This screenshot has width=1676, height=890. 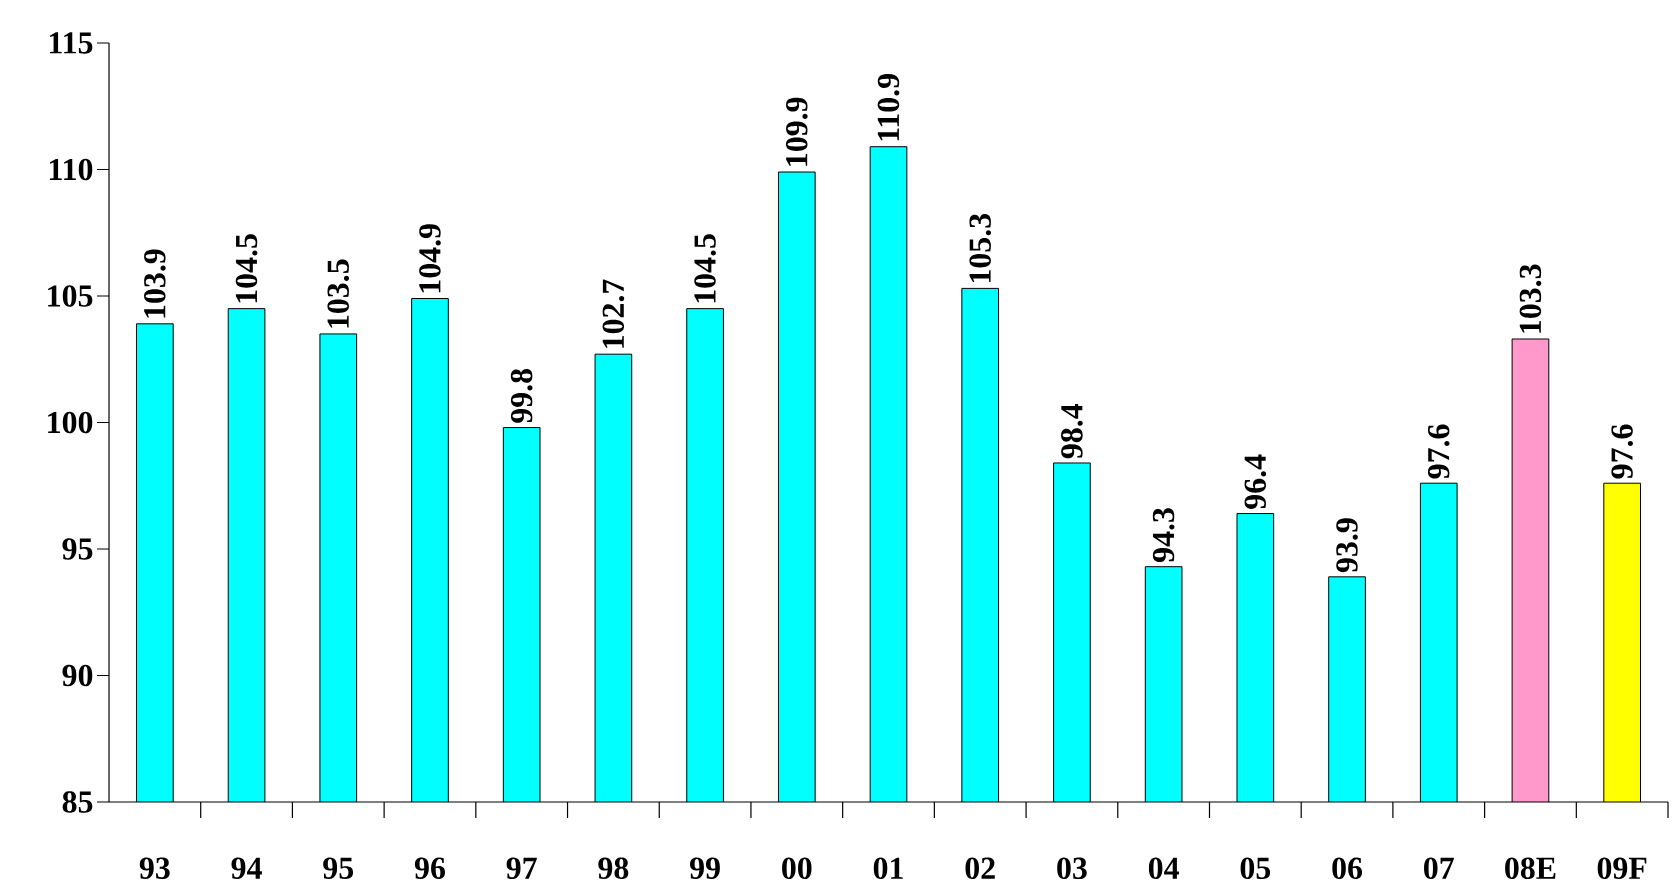 What do you see at coordinates (613, 868) in the screenshot?
I see `x-tick-label: 98` at bounding box center [613, 868].